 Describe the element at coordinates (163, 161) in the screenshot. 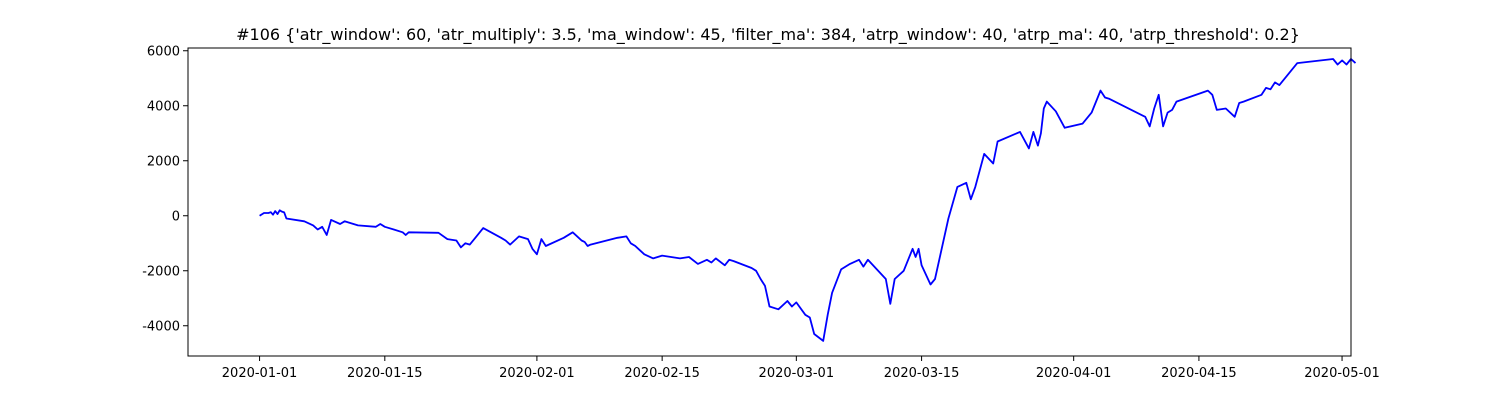

I see `y-tick-label: 2000` at that location.